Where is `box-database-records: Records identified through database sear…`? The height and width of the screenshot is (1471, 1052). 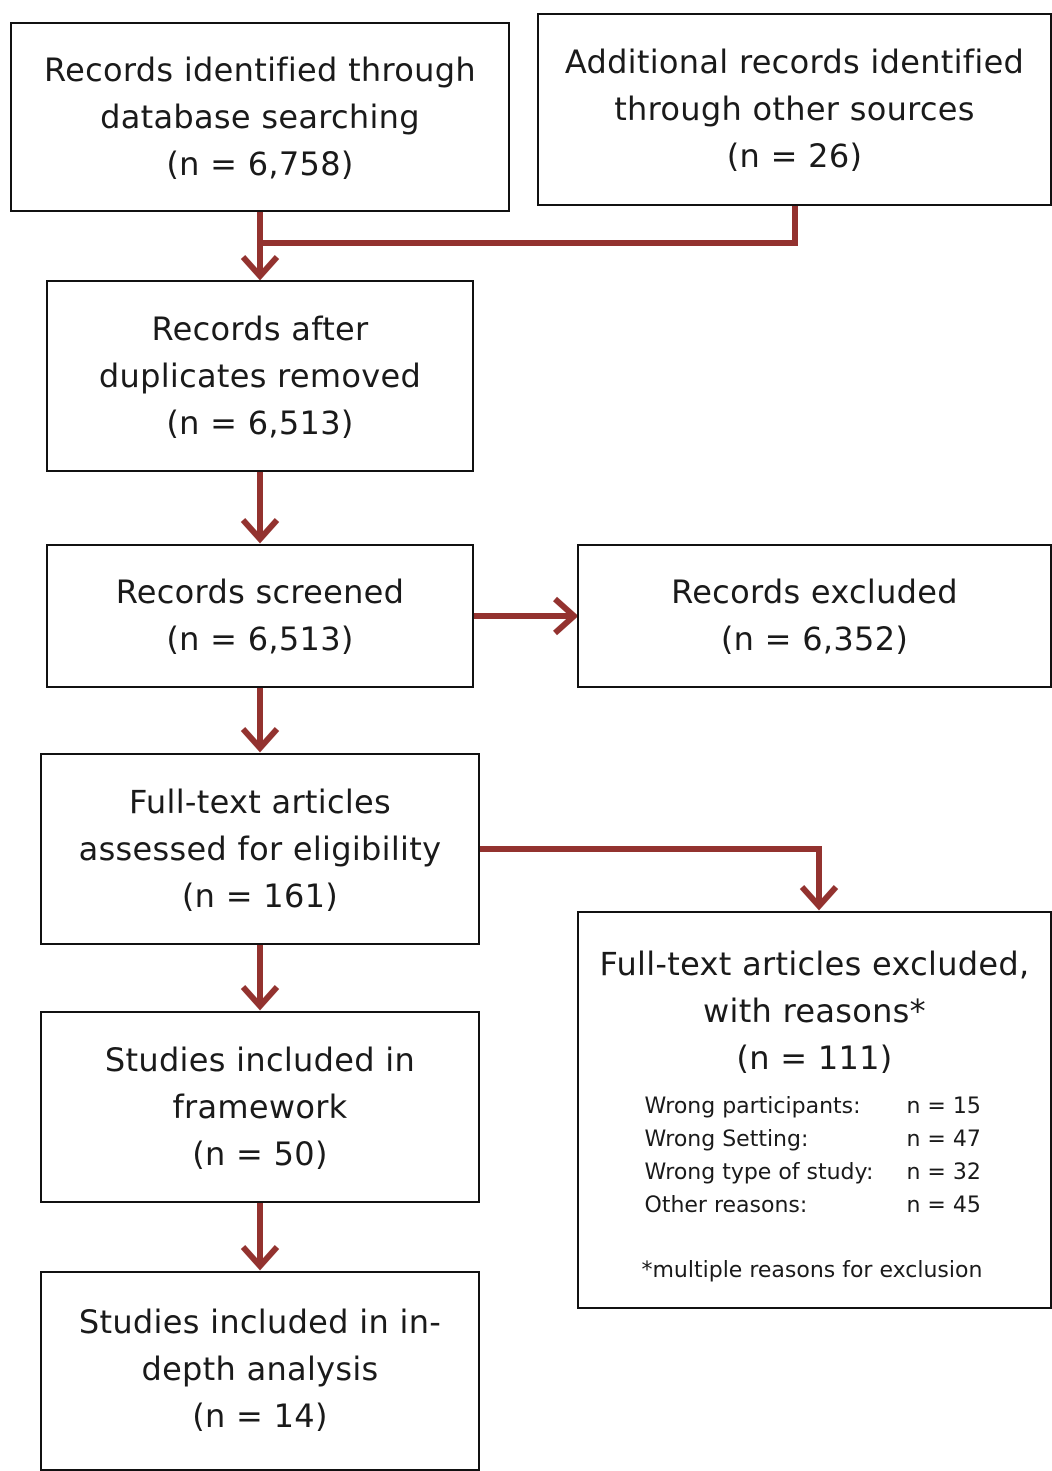 box-database-records: Records identified through database sear… is located at coordinates (260, 117).